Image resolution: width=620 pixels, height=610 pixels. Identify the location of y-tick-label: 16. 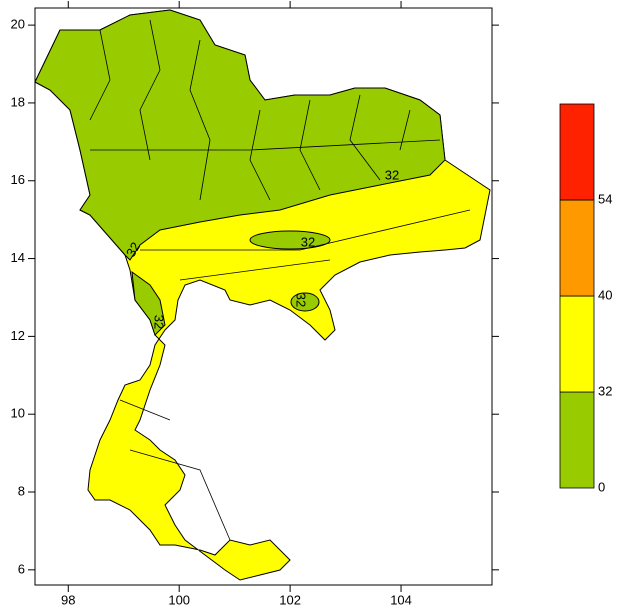
(18, 179).